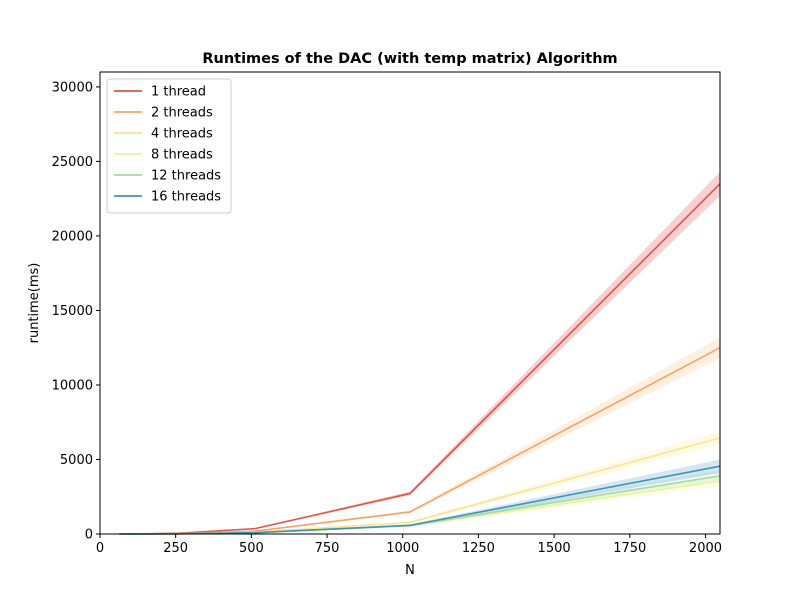 Image resolution: width=800 pixels, height=600 pixels. I want to click on y-tick-label: 25000, so click(72, 162).